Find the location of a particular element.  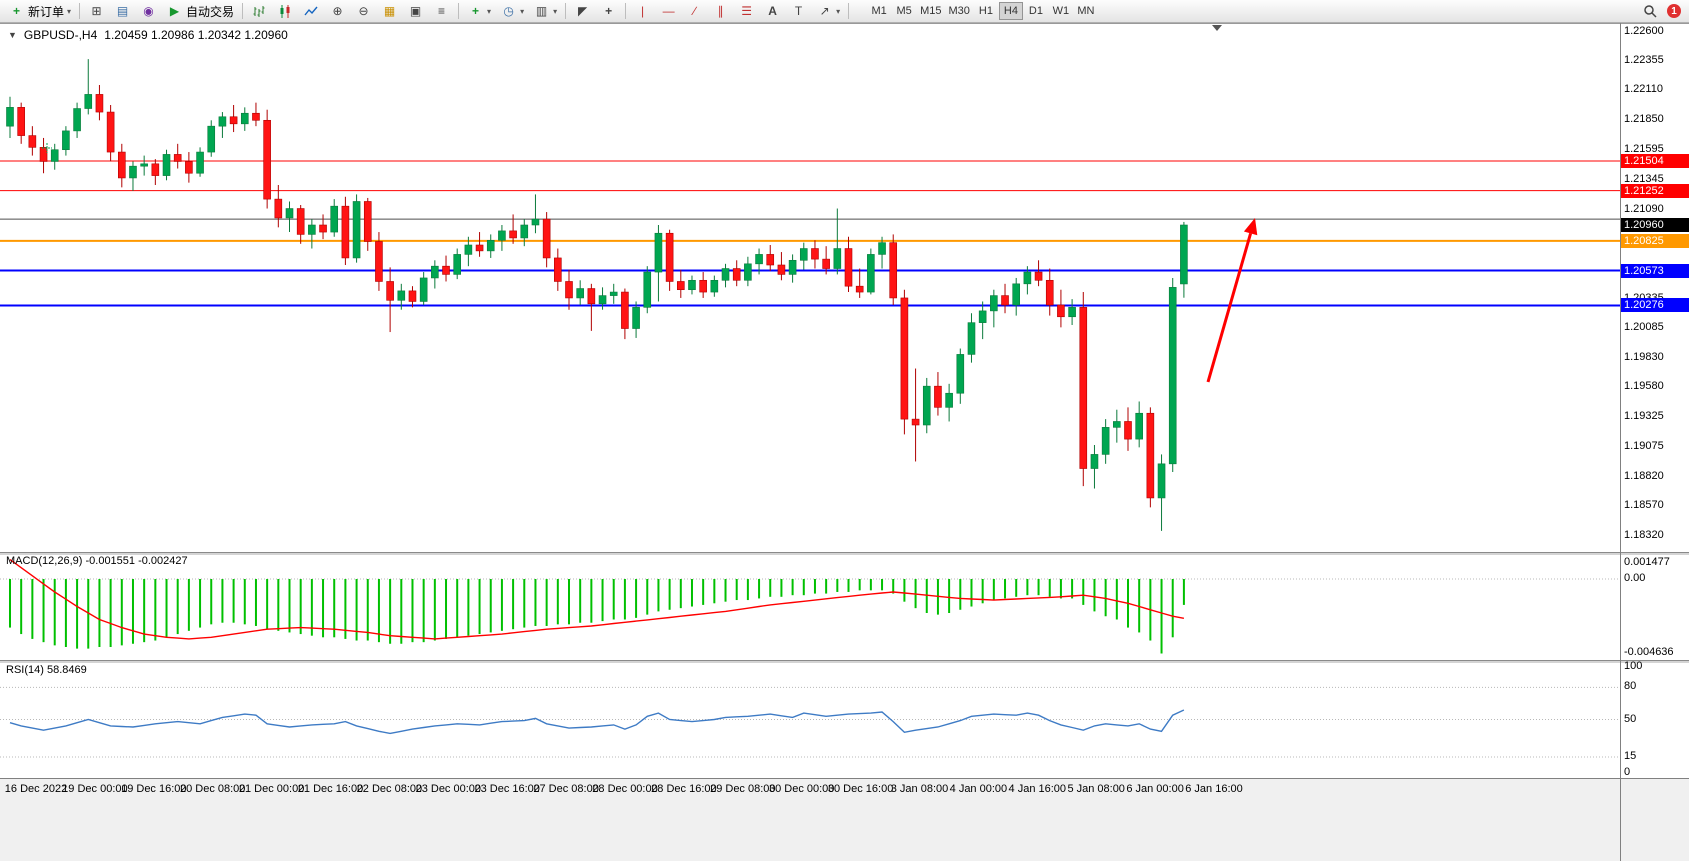

profiles-icon: ▤ is located at coordinates (122, 11).